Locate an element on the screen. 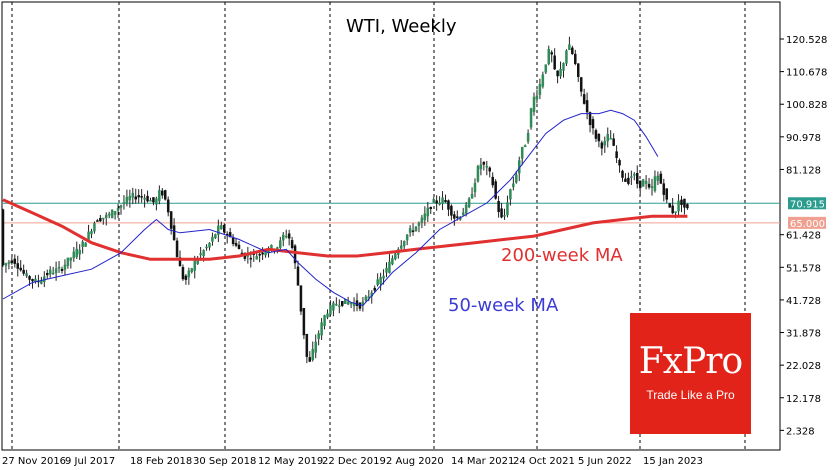 This screenshot has height=470, width=835. y-tick-label: 81.128 is located at coordinates (803, 170).